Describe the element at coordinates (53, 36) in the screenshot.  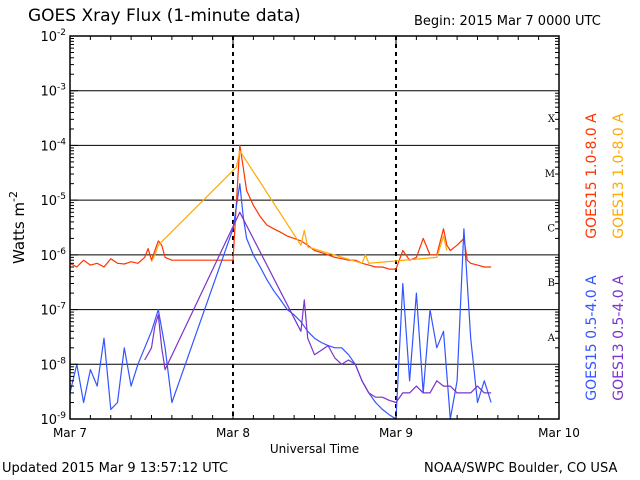
I see `y-tick-label: 10⁻²` at that location.